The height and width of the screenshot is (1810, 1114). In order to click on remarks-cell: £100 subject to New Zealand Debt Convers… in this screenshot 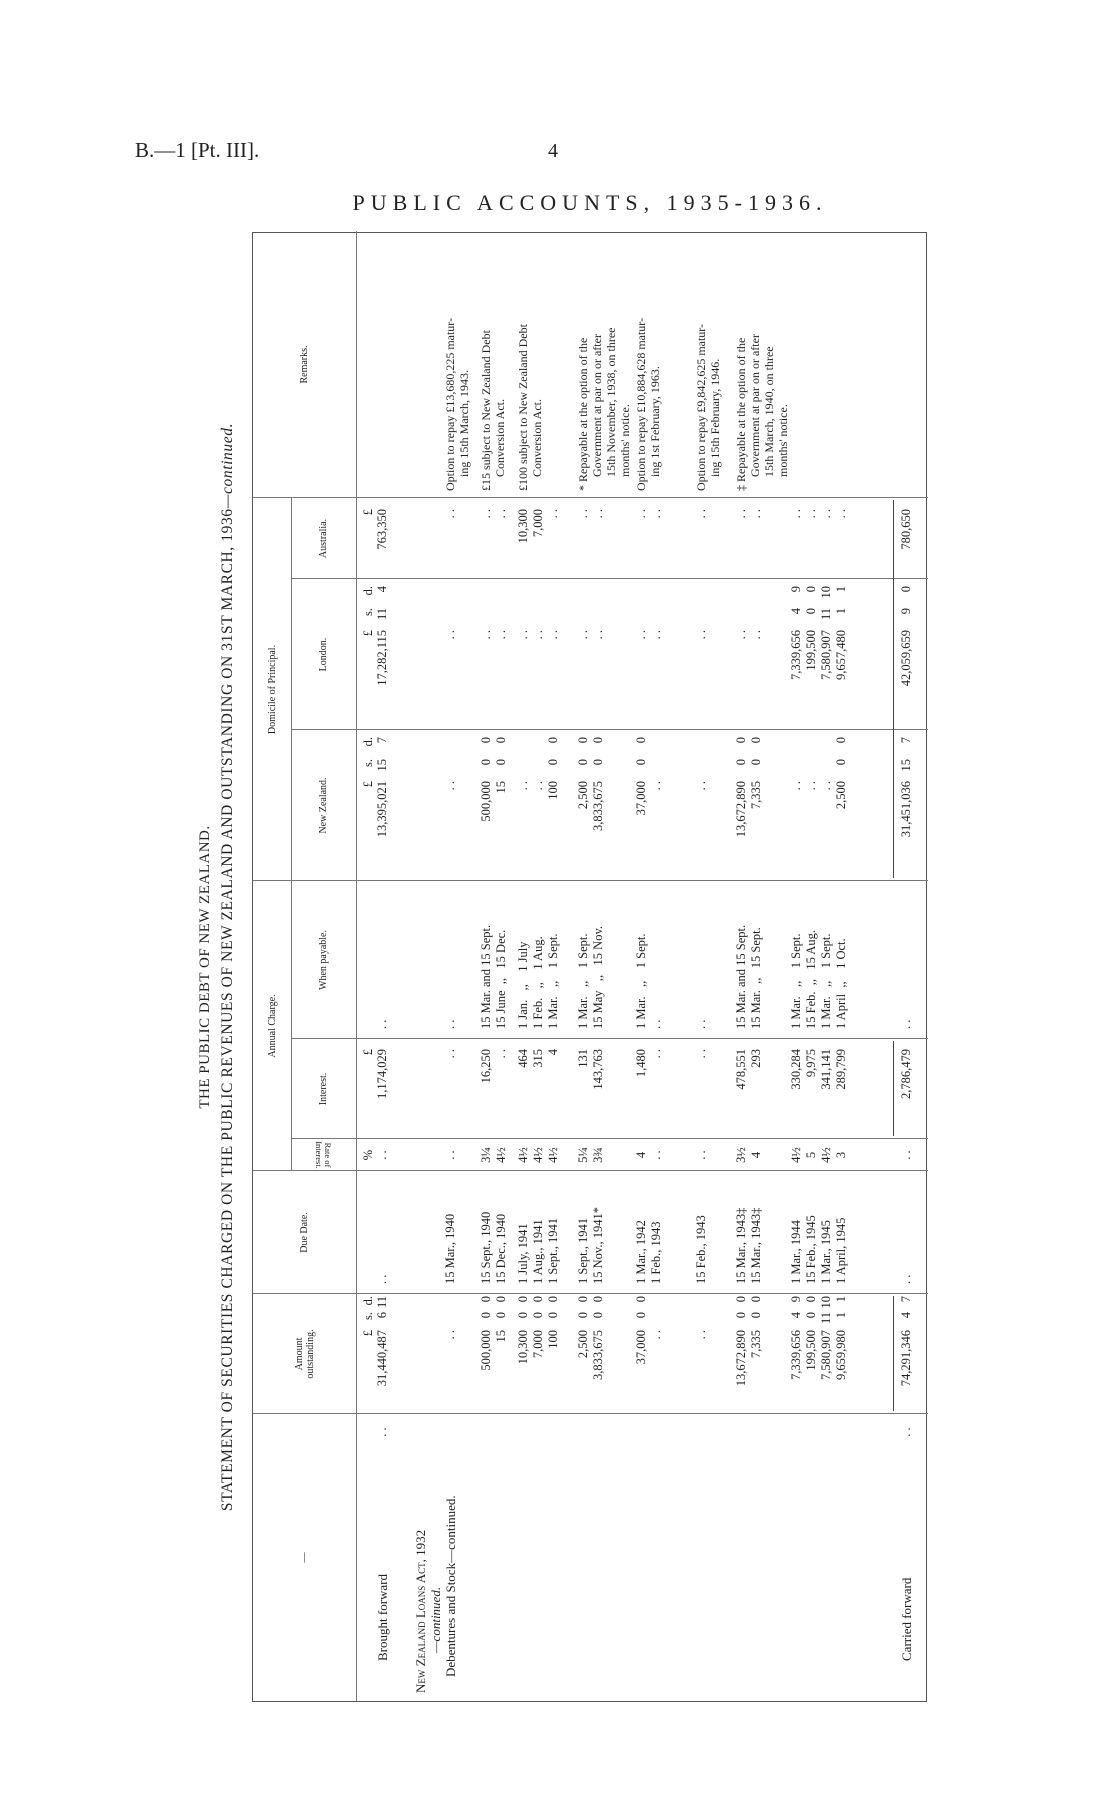, I will do `click(530, 407)`.